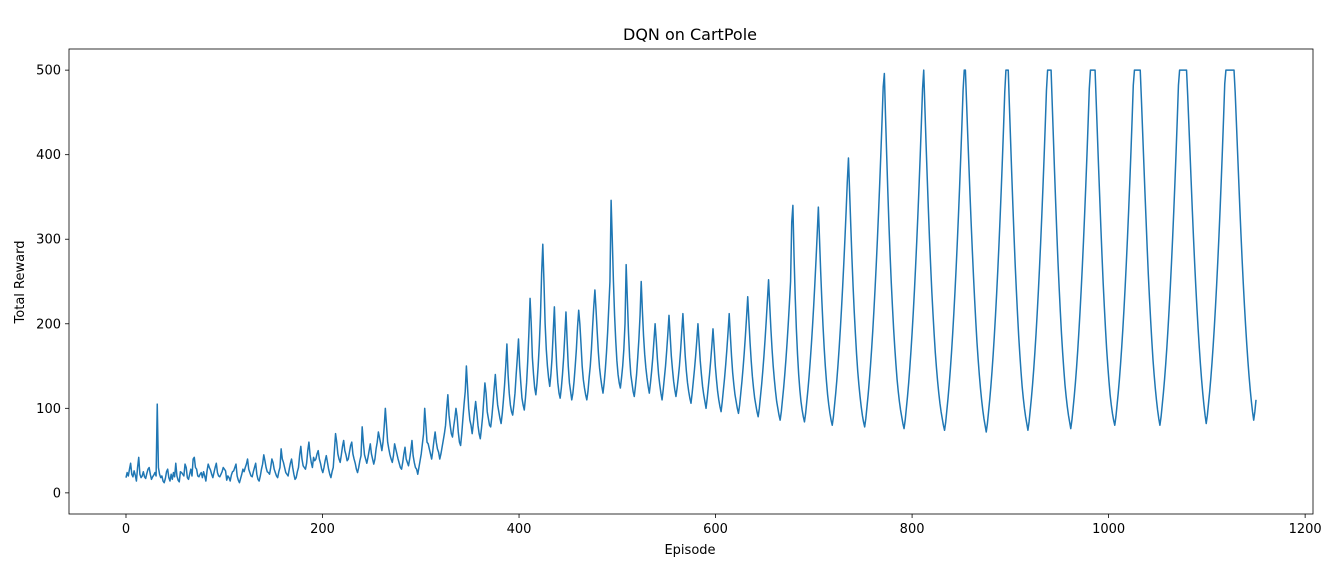  Describe the element at coordinates (1305, 529) in the screenshot. I see `x-tick-label: 1200` at that location.